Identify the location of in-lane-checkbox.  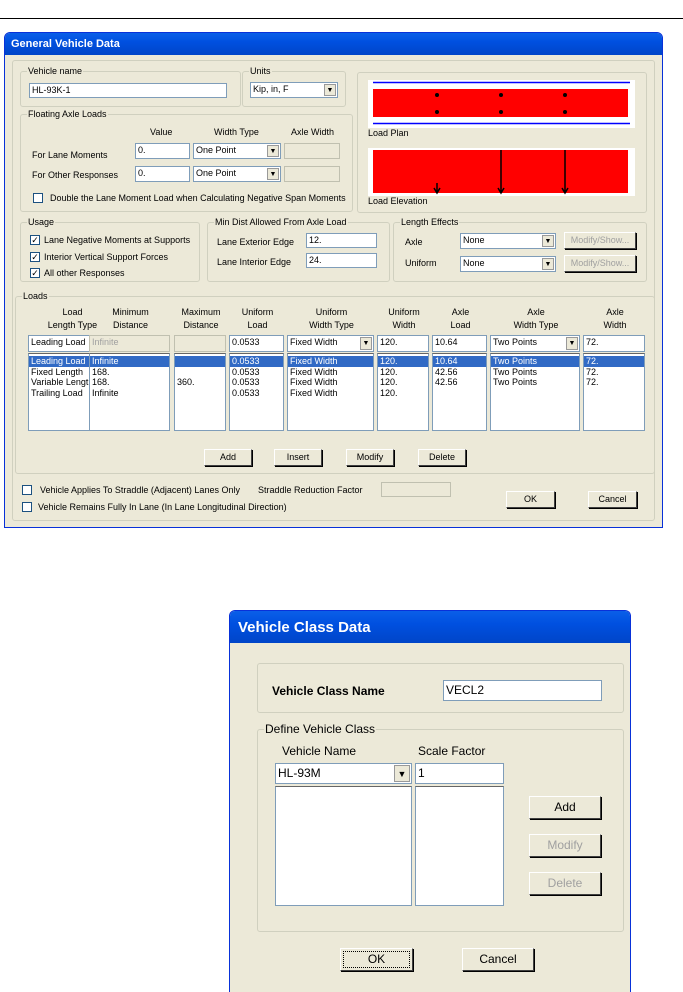
(27, 507).